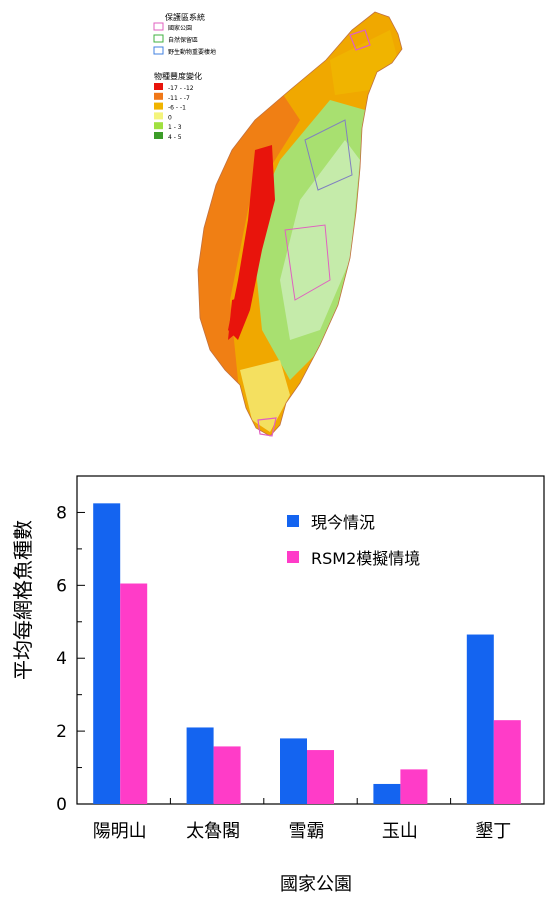  What do you see at coordinates (61, 659) in the screenshot?
I see `y-tick-label: 4` at bounding box center [61, 659].